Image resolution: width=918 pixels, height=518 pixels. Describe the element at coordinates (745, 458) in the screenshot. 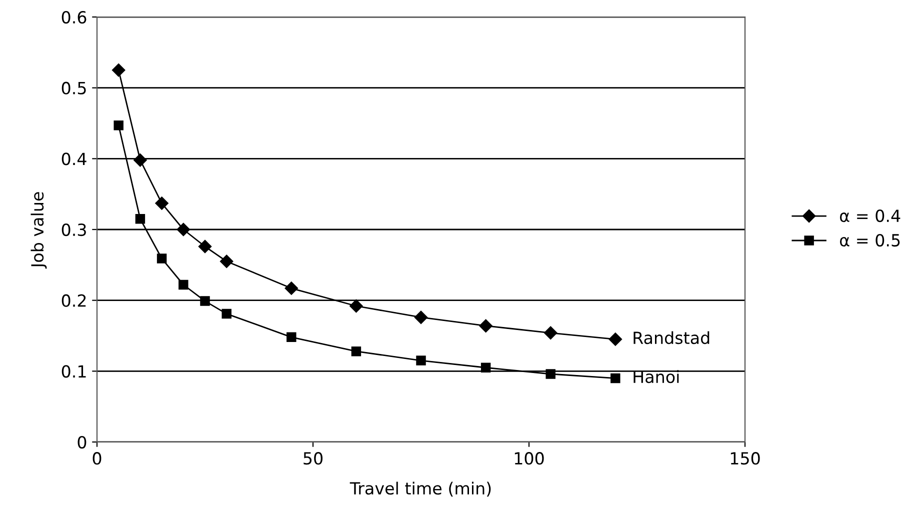

I see `x-tick-label: 150` at that location.